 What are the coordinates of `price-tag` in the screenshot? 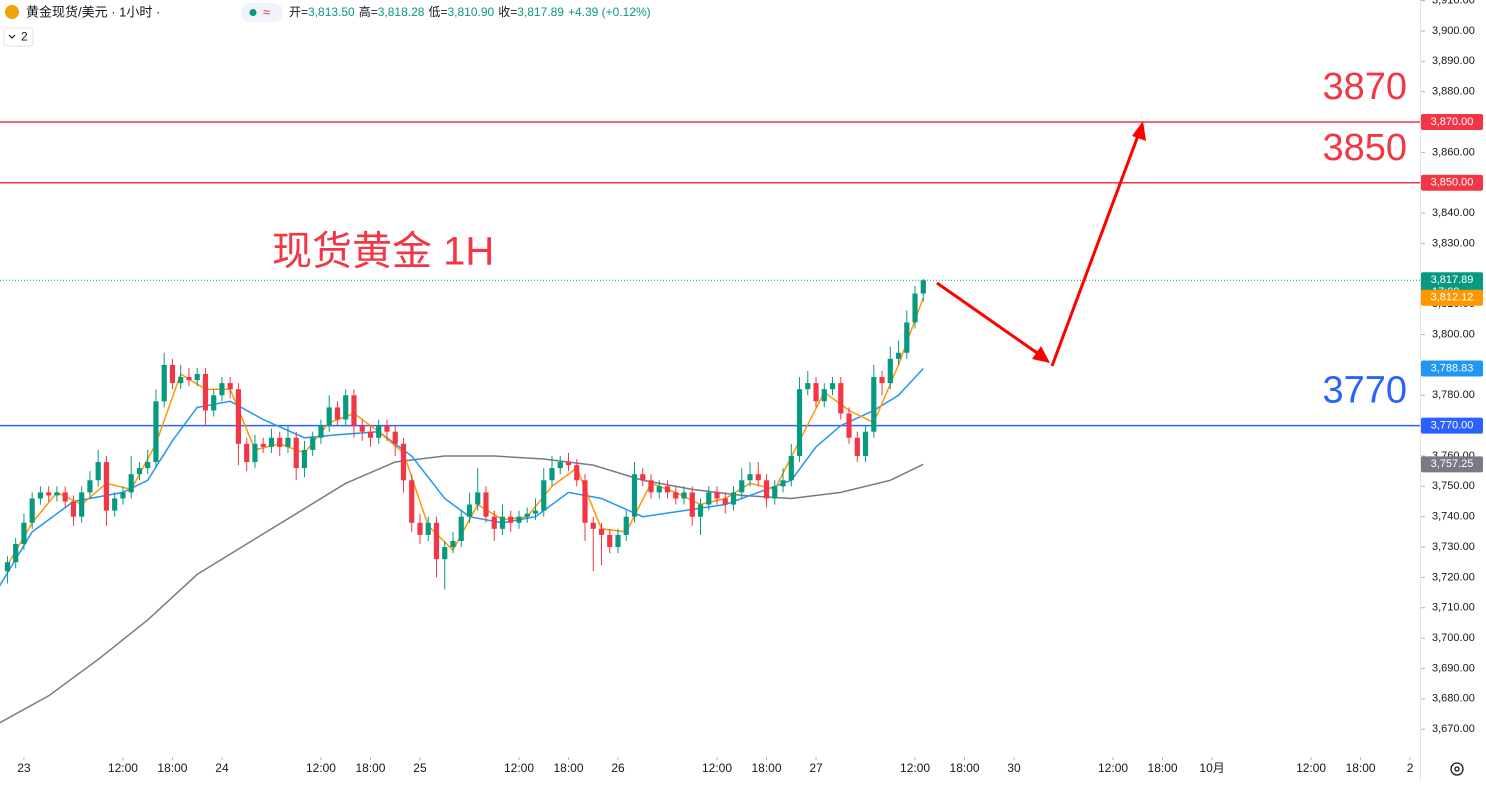 It's located at (1452, 464).